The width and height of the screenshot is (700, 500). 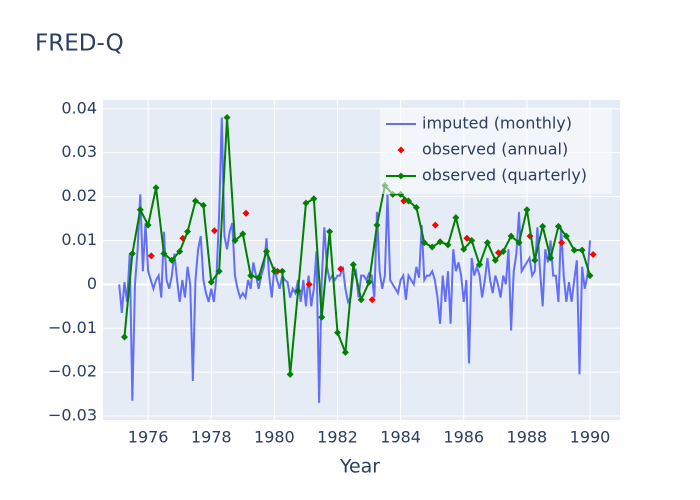 What do you see at coordinates (72, 371) in the screenshot?
I see `y-tick-label: −0.02` at bounding box center [72, 371].